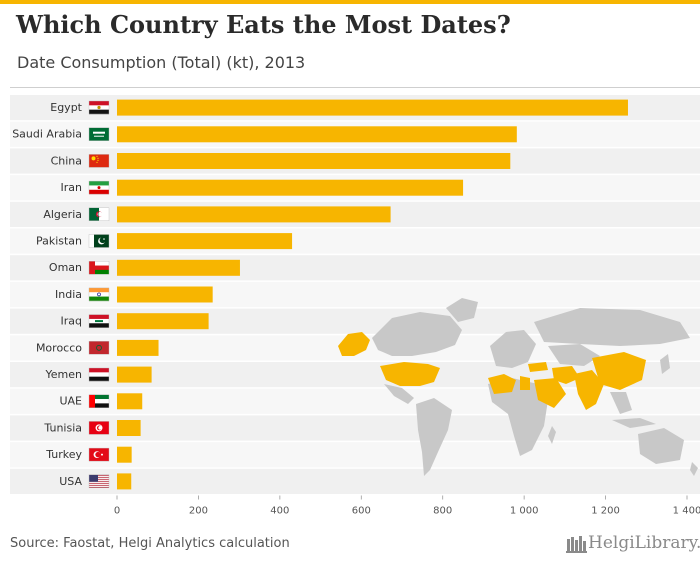 This screenshot has height=568, width=700. Describe the element at coordinates (62, 214) in the screenshot. I see `category-label-algeria: Algeria` at that location.